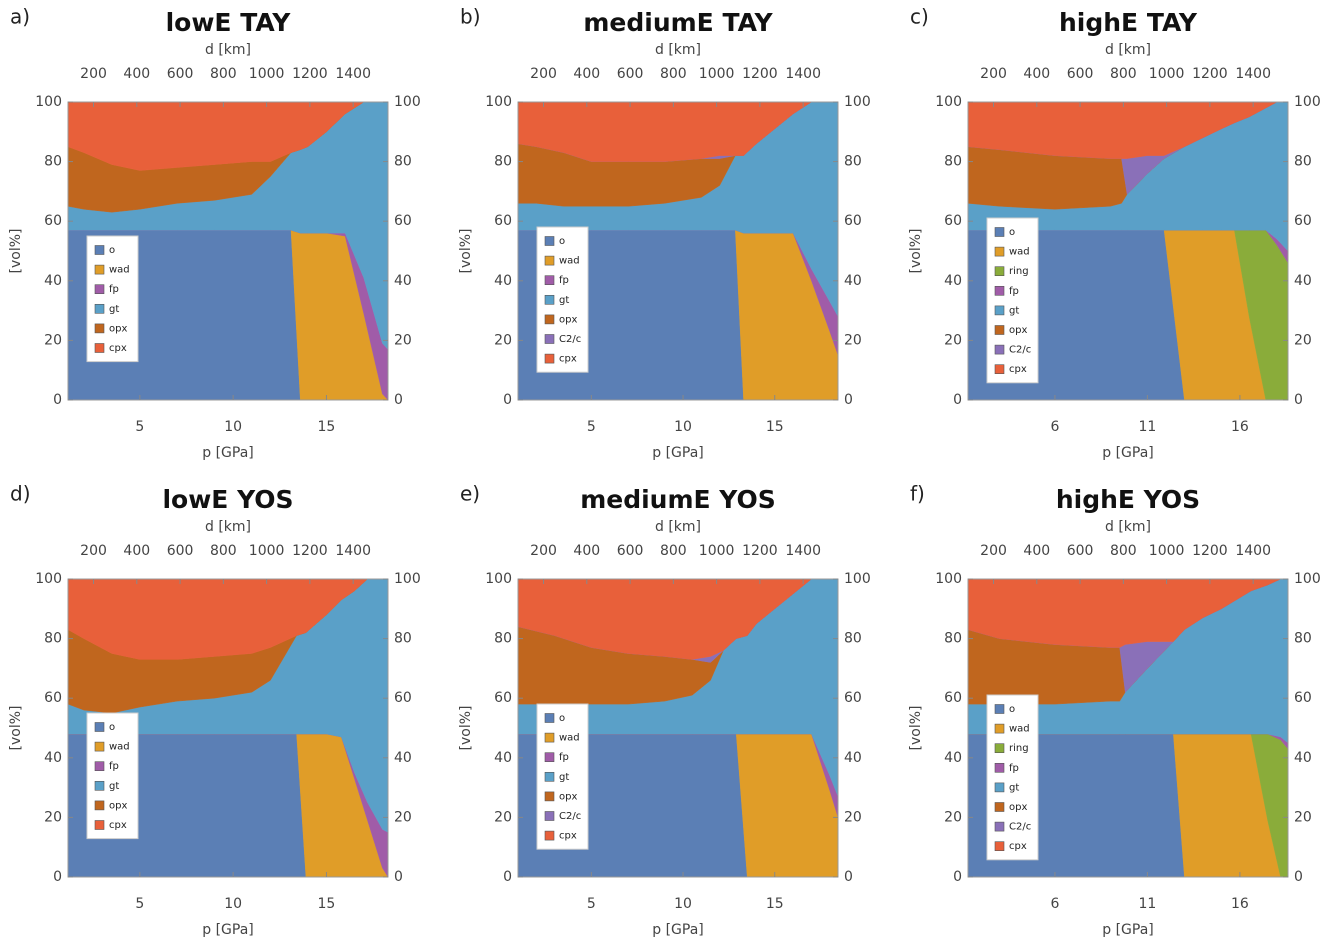  Describe the element at coordinates (1123, 551) in the screenshot. I see `x2-tick-label: 800` at that location.